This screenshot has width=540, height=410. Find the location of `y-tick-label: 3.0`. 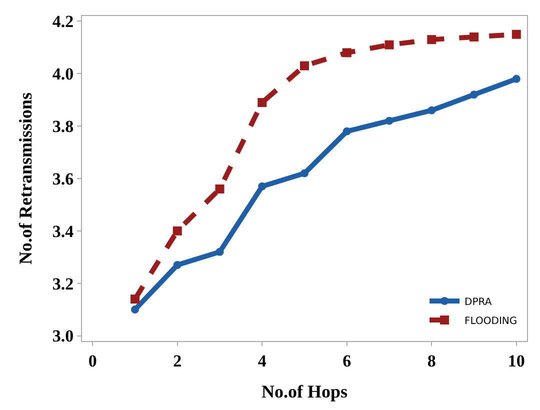

y-tick-label: 3.0 is located at coordinates (63, 336).